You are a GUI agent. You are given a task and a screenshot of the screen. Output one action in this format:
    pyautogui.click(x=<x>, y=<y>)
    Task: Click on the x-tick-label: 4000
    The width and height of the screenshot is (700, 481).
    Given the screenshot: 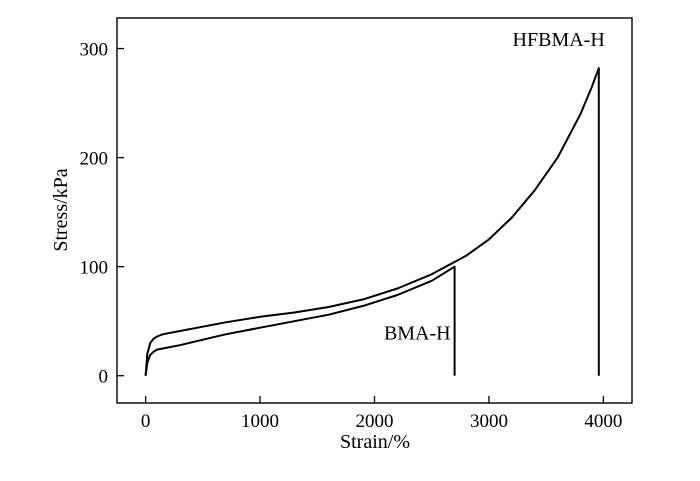 What is the action you would take?
    pyautogui.click(x=603, y=421)
    